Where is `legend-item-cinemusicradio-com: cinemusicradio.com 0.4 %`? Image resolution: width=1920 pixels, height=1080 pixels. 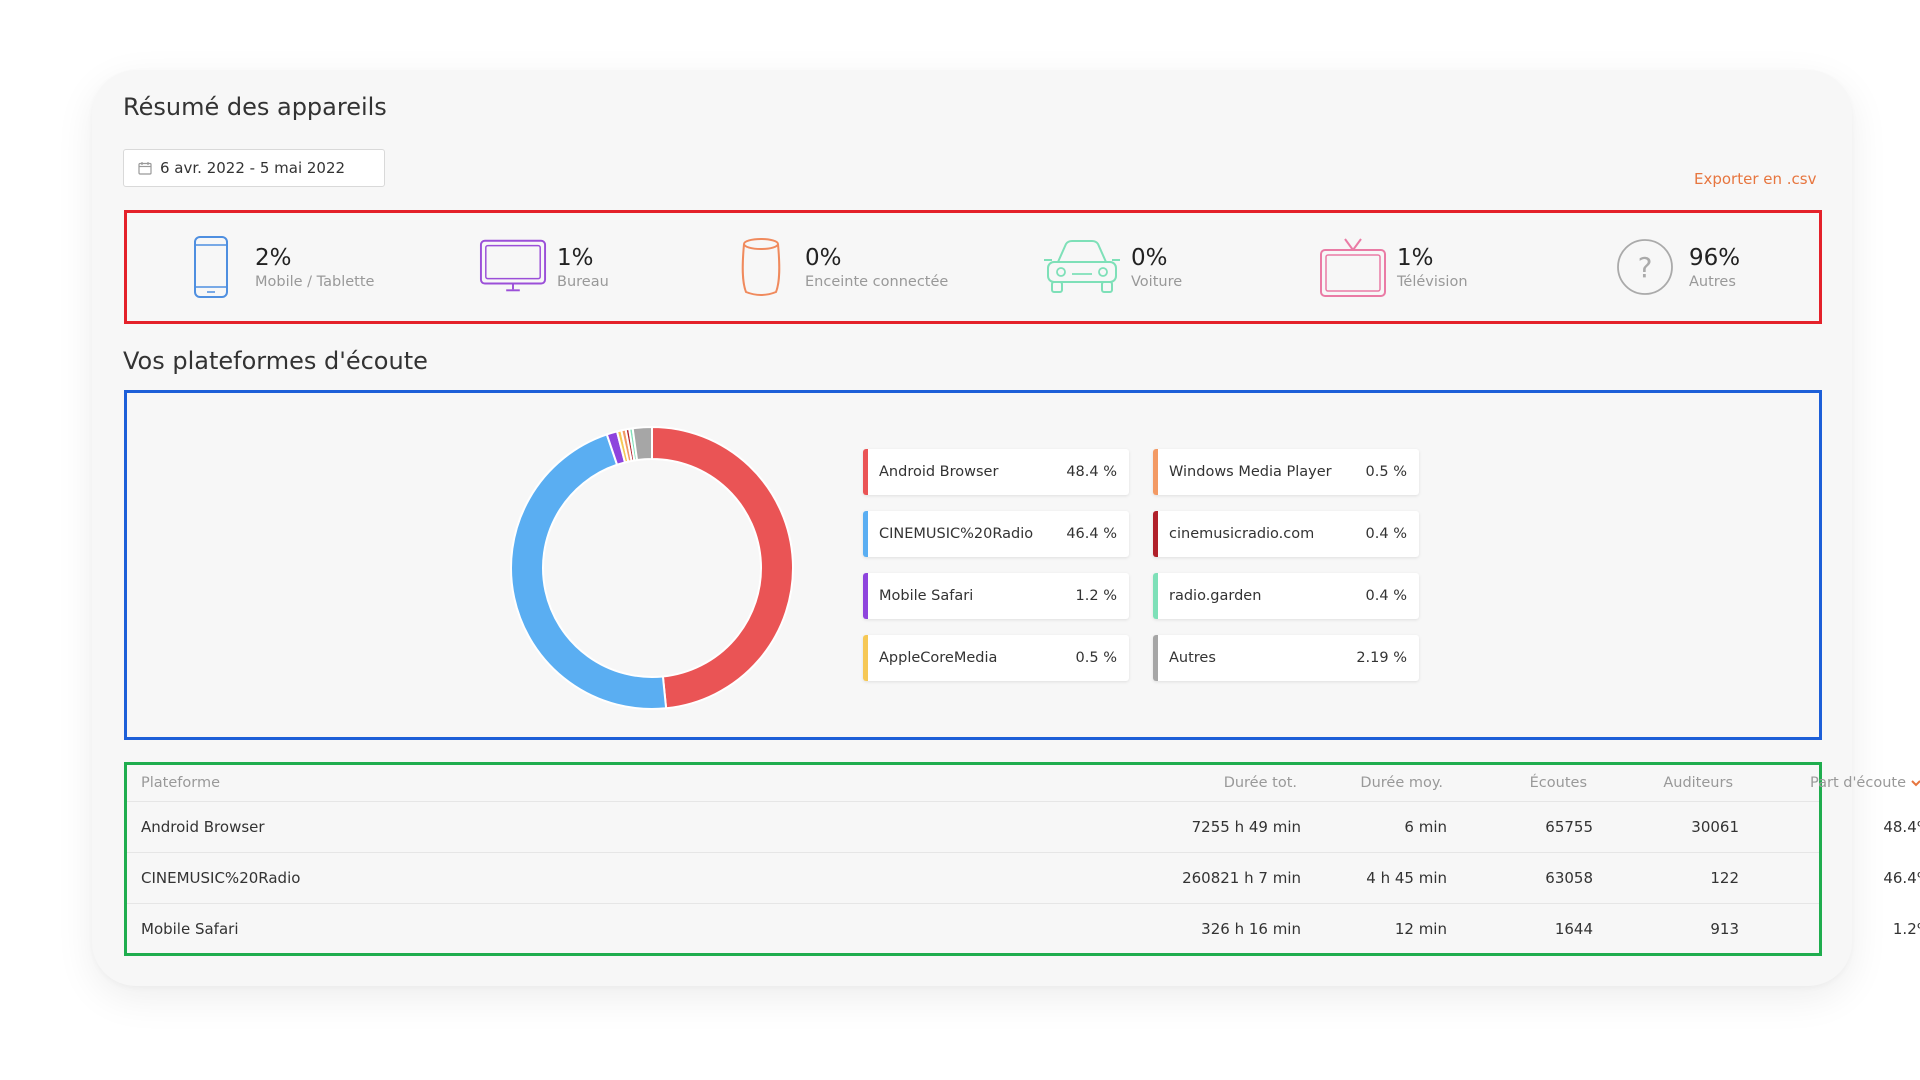 legend-item-cinemusicradio-com: cinemusicradio.com 0.4 % is located at coordinates (1286, 534).